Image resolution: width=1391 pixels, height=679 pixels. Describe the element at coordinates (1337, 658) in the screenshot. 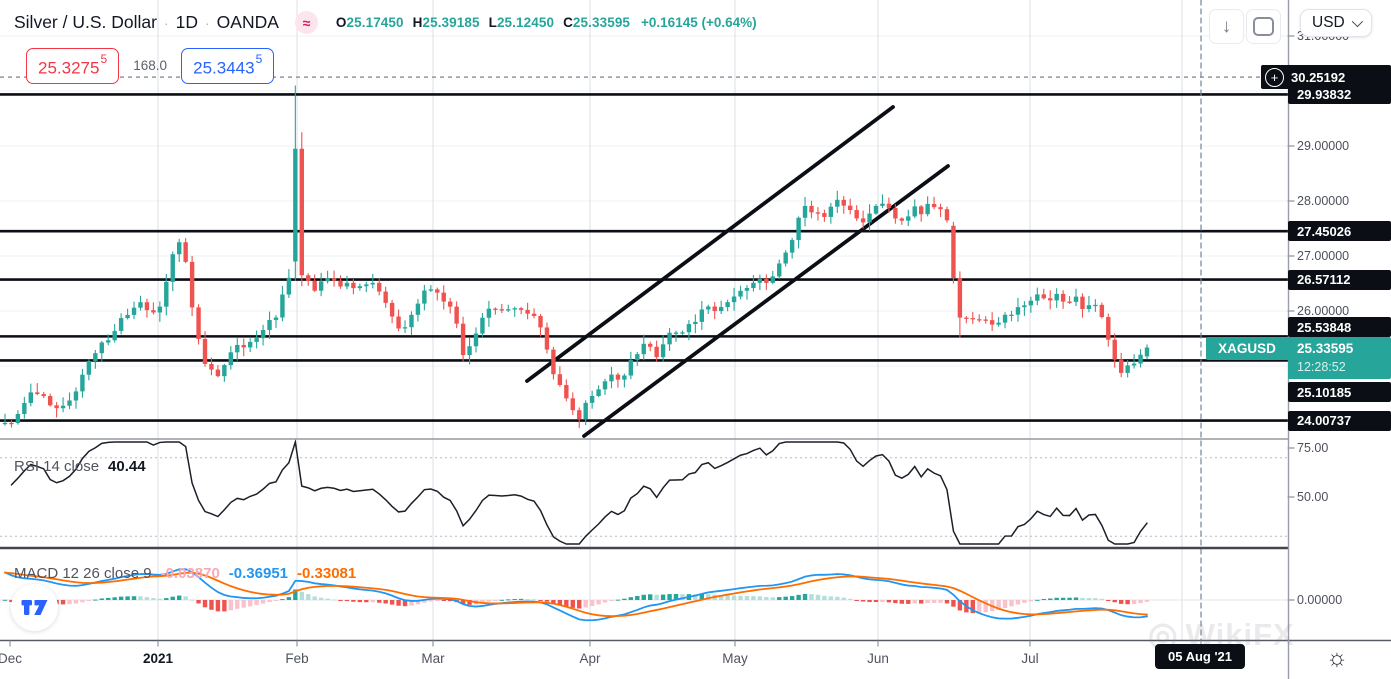

I see `theme-sun-icon: ☼` at that location.